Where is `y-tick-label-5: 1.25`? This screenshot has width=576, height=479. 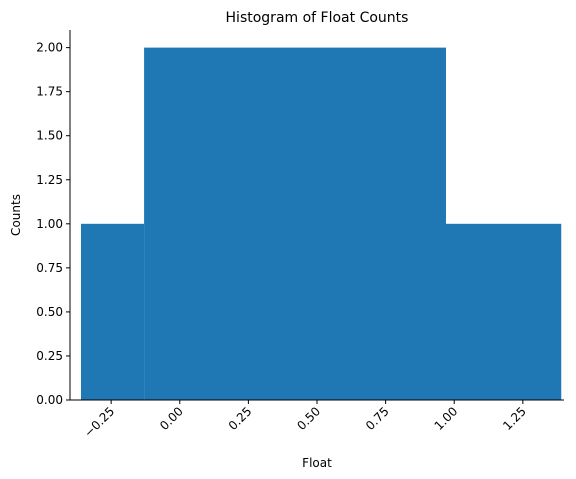 y-tick-label-5: 1.25 is located at coordinates (49, 180).